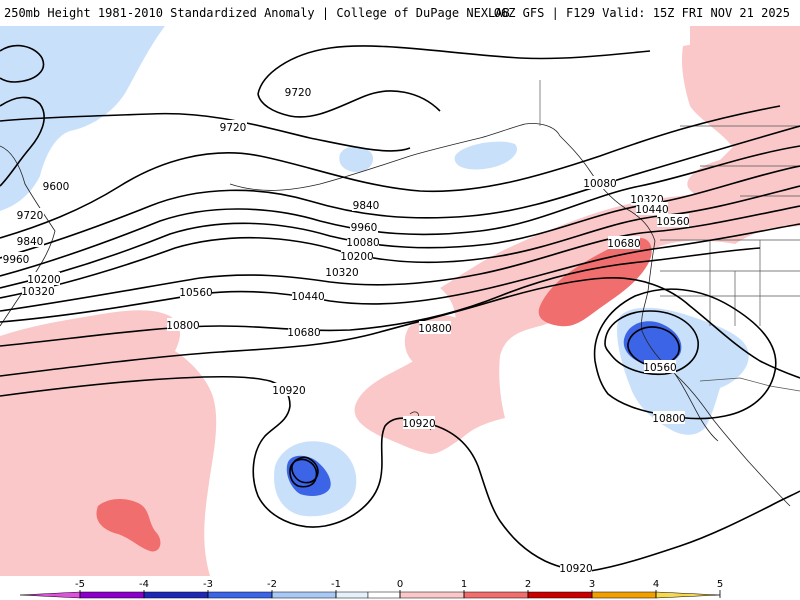 The width and height of the screenshot is (800, 600). I want to click on colorbar-swatches, so click(370, 595).